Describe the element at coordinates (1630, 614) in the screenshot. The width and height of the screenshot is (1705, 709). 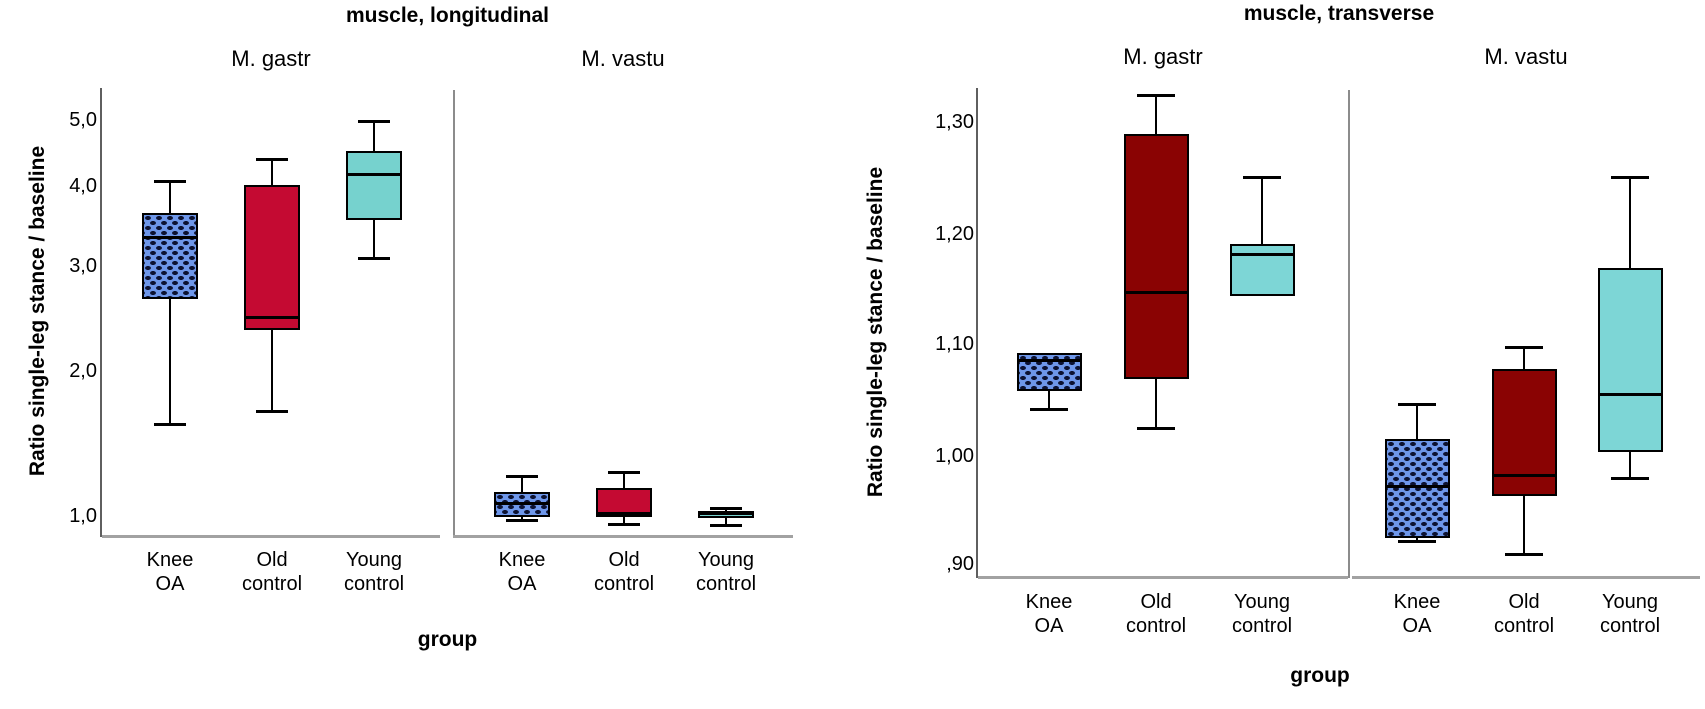
I see `category-label-transverse-1-2: Young control` at that location.